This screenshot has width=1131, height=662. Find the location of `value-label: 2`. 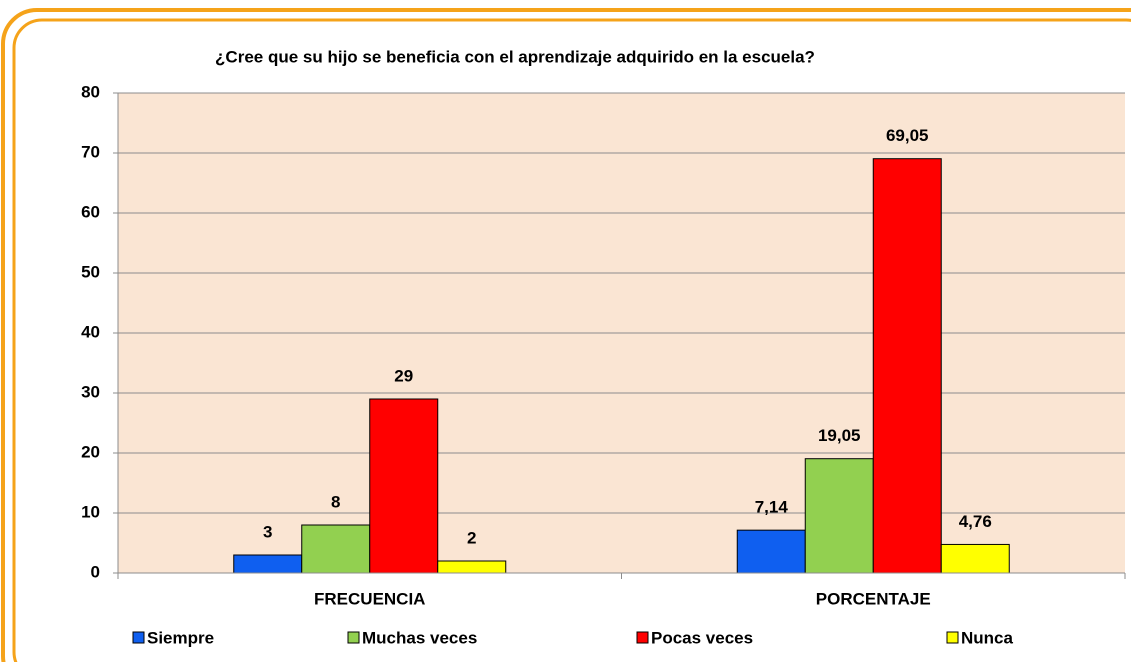

value-label: 2 is located at coordinates (471, 537).